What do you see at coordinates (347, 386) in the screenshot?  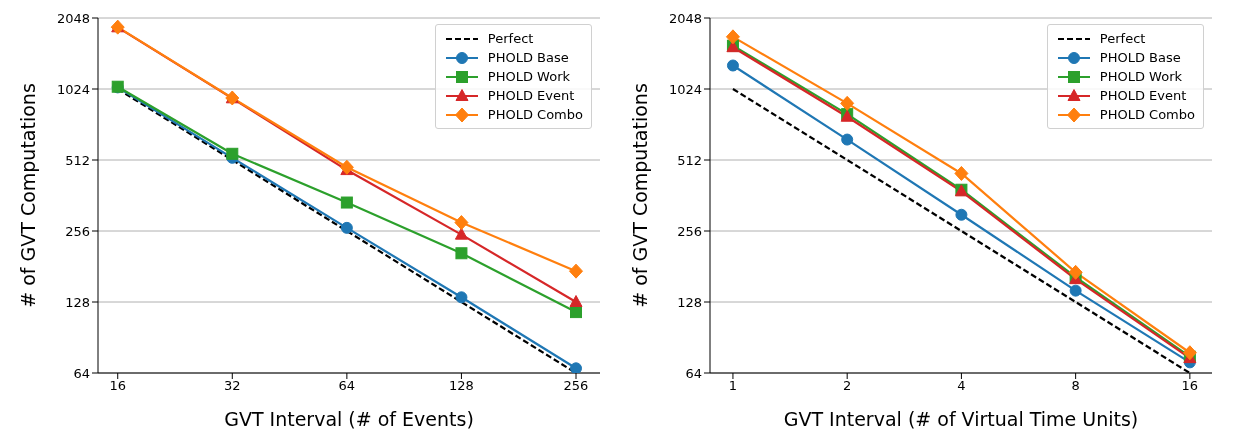 I see `x-tick-label: 64` at bounding box center [347, 386].